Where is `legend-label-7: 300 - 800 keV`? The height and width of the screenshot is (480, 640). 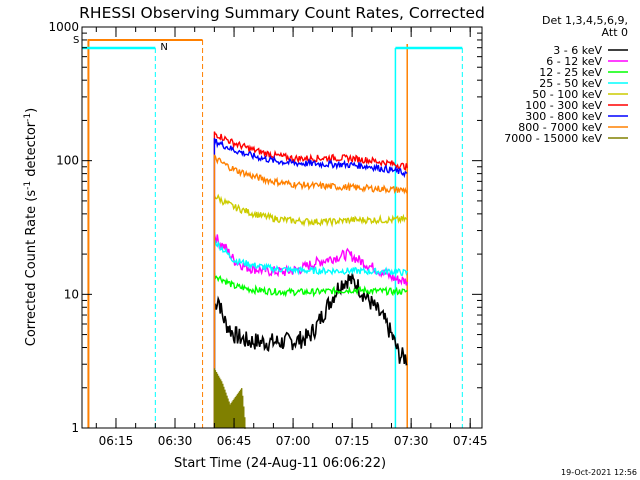
legend-label-7: 300 - 800 keV is located at coordinates (563, 116).